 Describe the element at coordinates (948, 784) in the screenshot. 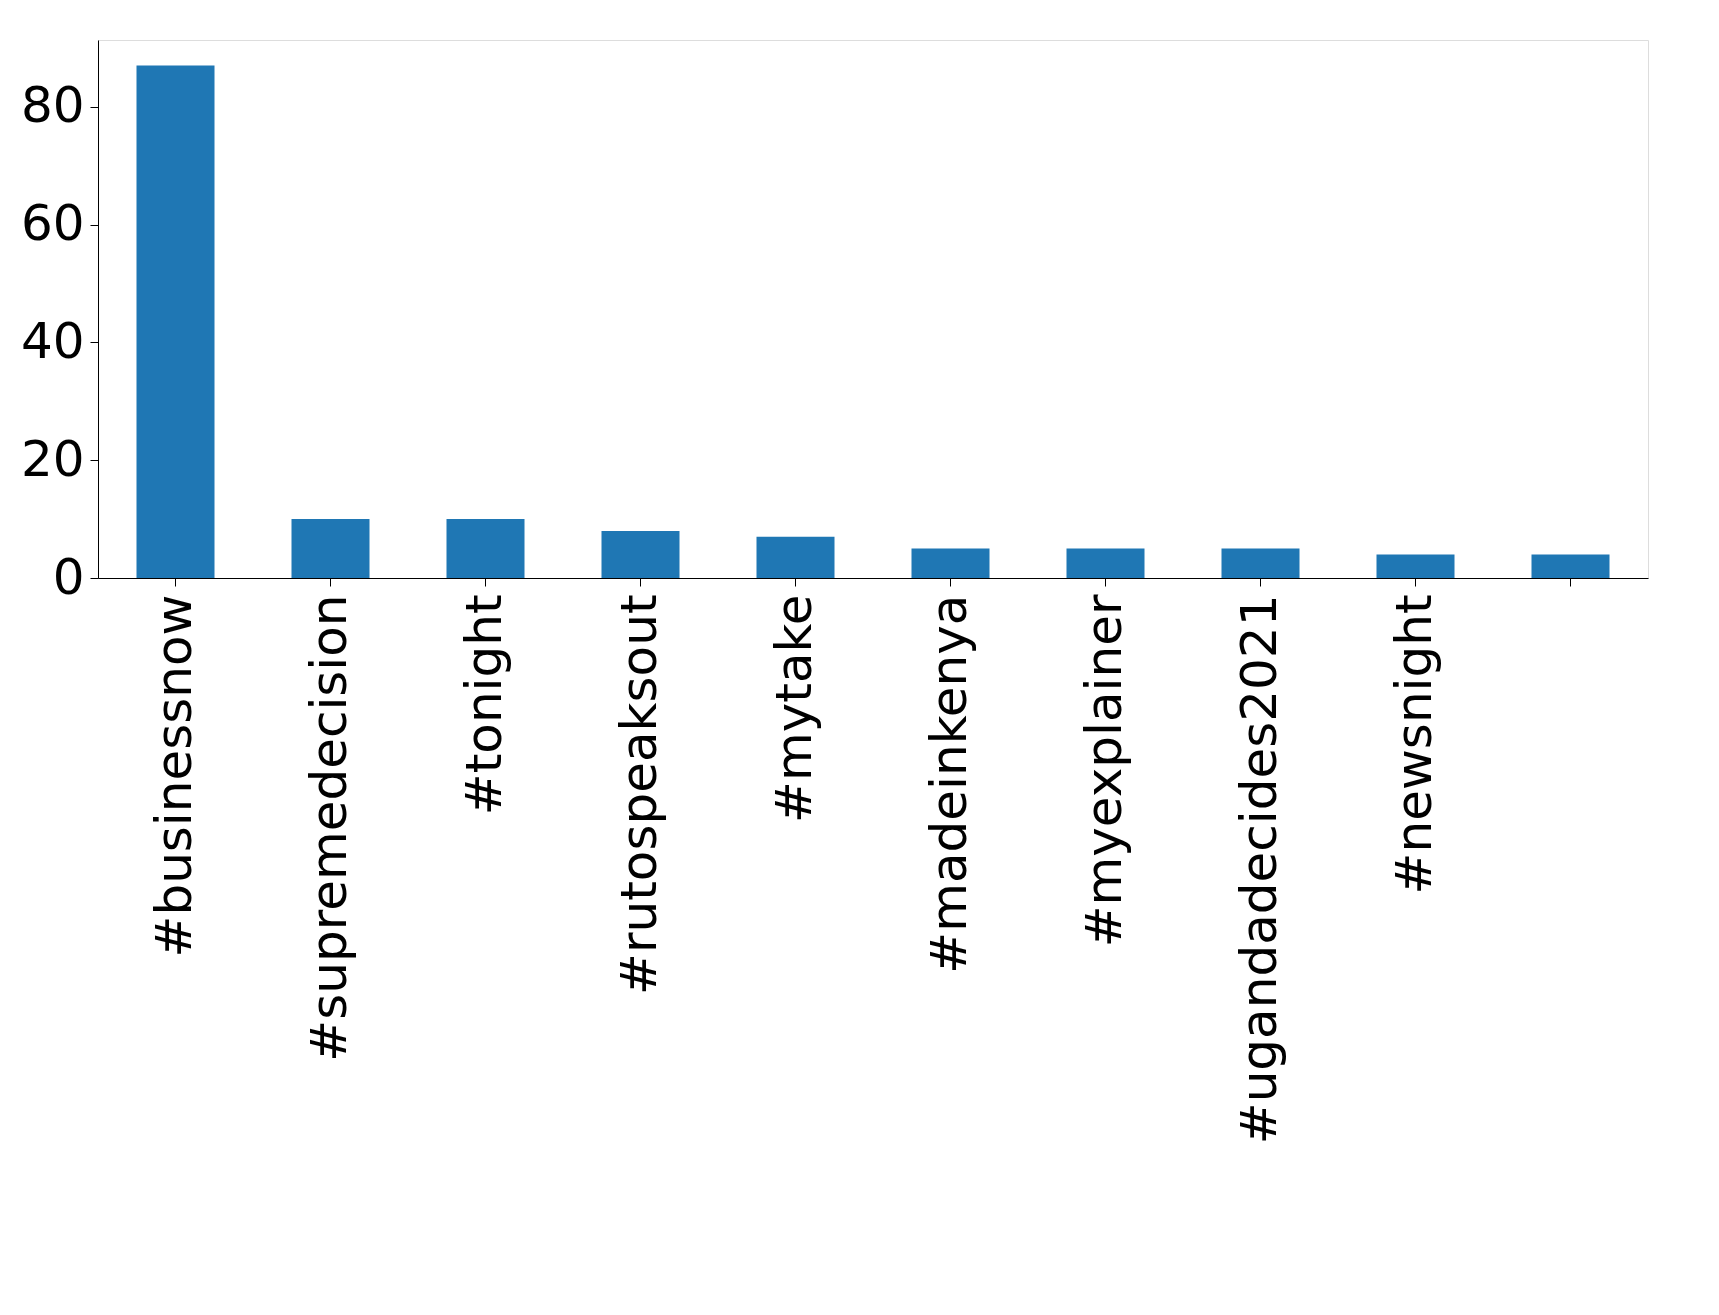

I see `x-tick-label: #madeinkenya` at that location.